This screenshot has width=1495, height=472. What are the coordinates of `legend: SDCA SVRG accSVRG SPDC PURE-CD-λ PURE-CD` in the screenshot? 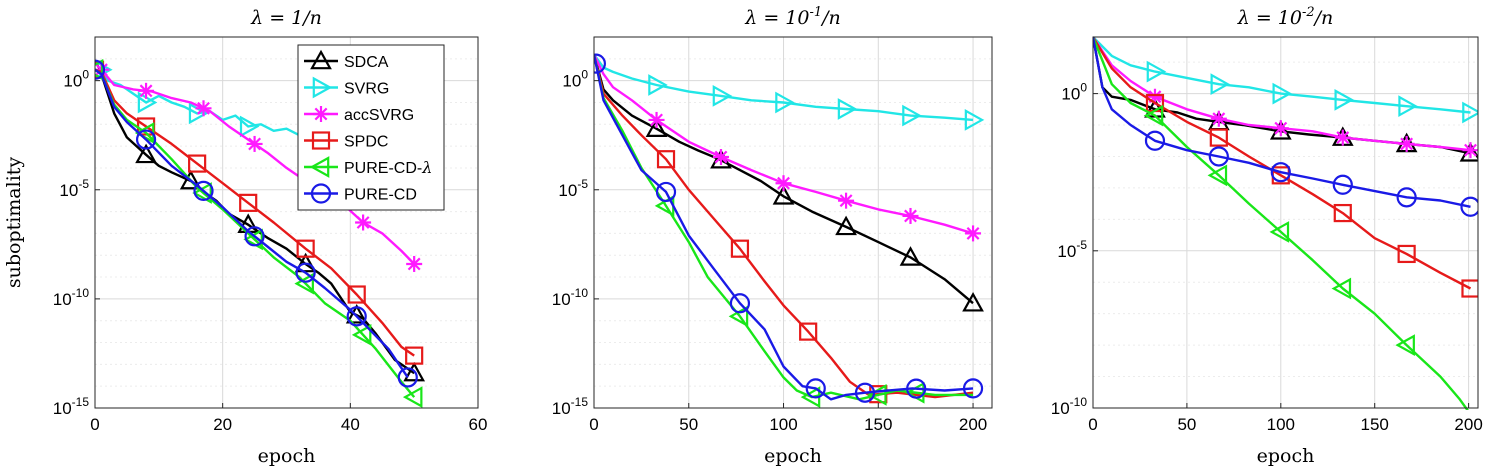 It's located at (371, 127).